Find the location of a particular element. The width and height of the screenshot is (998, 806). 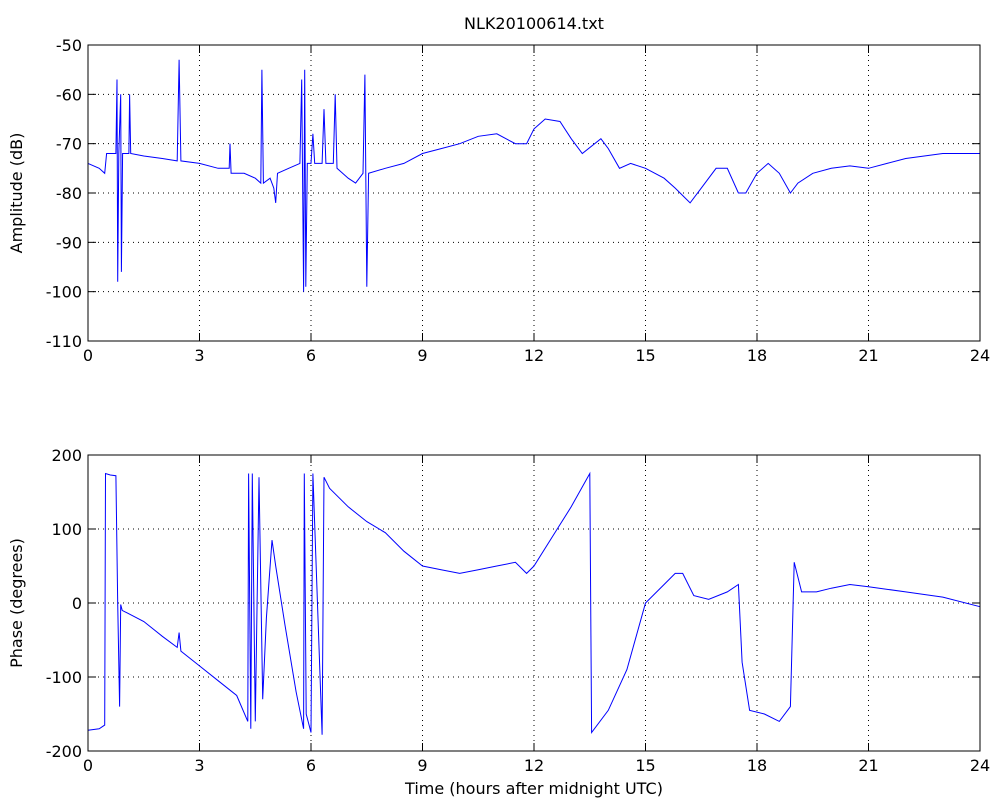

y-tick-label: -50 is located at coordinates (69, 45).